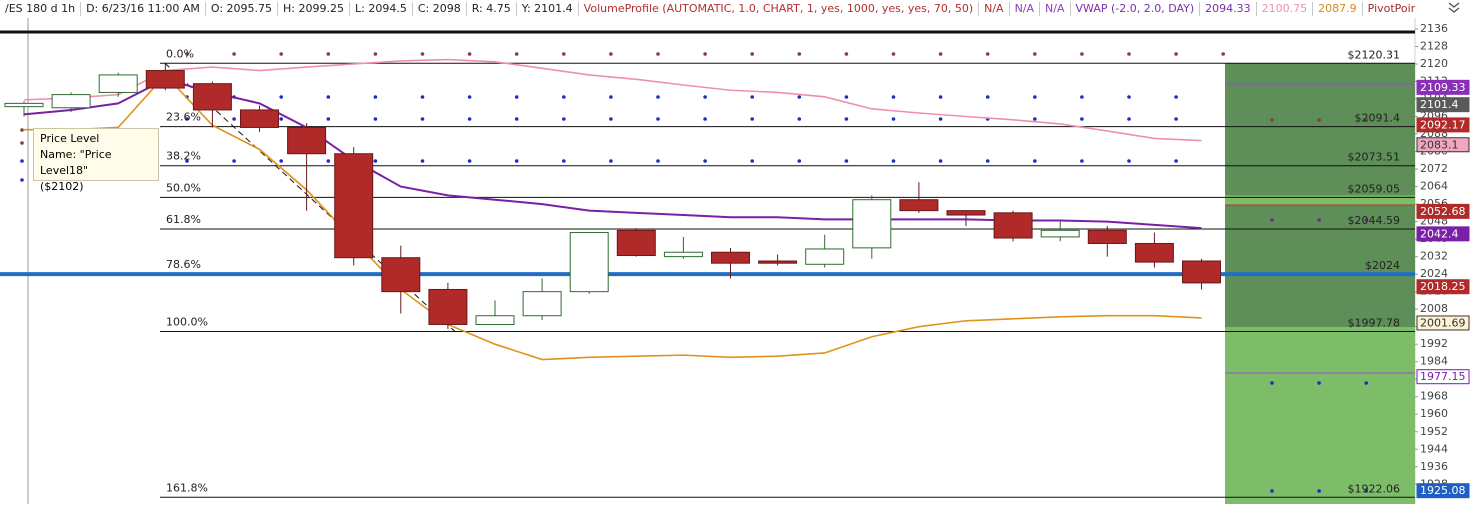  What do you see at coordinates (1439, 144) in the screenshot?
I see `price-bubble-label: 2083.1` at bounding box center [1439, 144].